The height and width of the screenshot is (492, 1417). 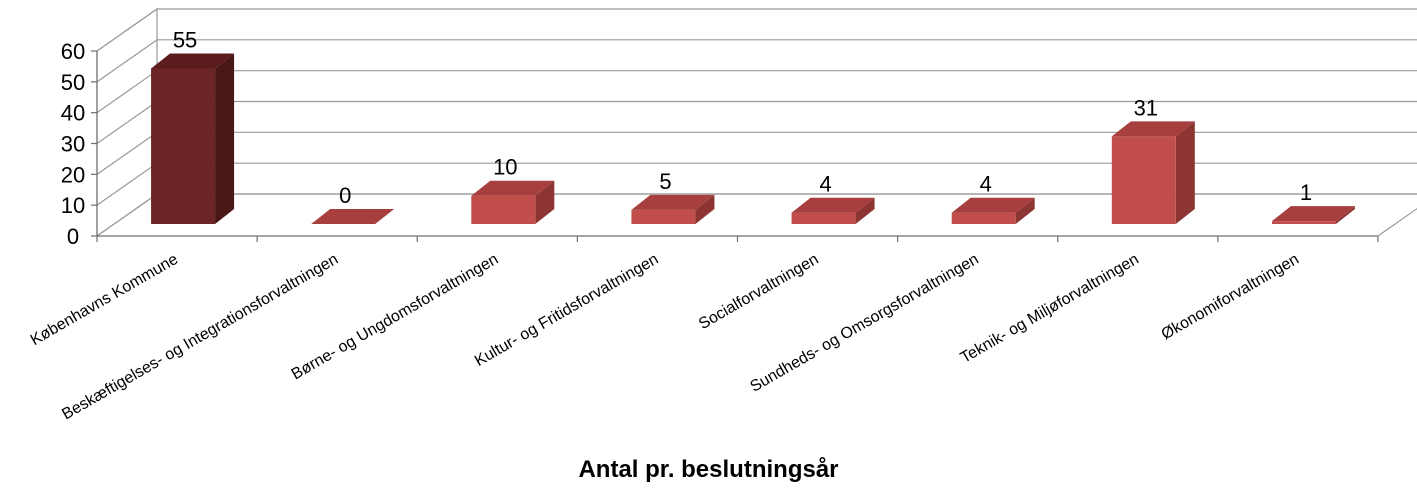 I want to click on x-axis-title: Antal pr. beslutningsår, so click(x=708, y=469).